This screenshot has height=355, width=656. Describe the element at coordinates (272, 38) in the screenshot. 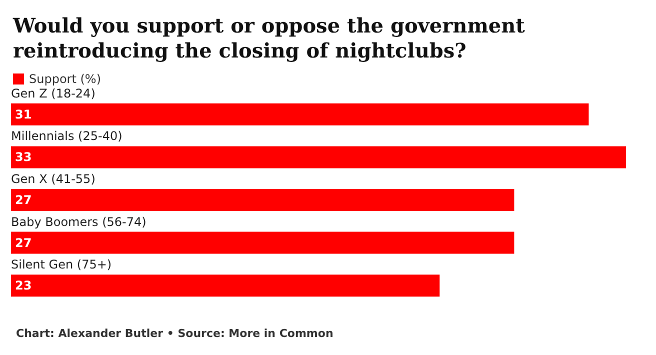

I see `chart-title: Would you support or oppose the government reintroducing the closing of nightclubs?` at that location.